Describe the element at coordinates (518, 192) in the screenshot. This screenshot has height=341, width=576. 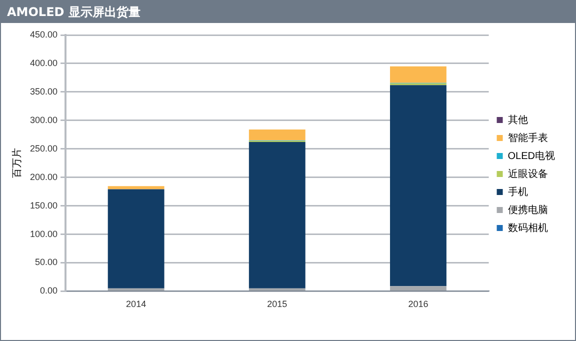
I see `legend-label: 手机` at that location.